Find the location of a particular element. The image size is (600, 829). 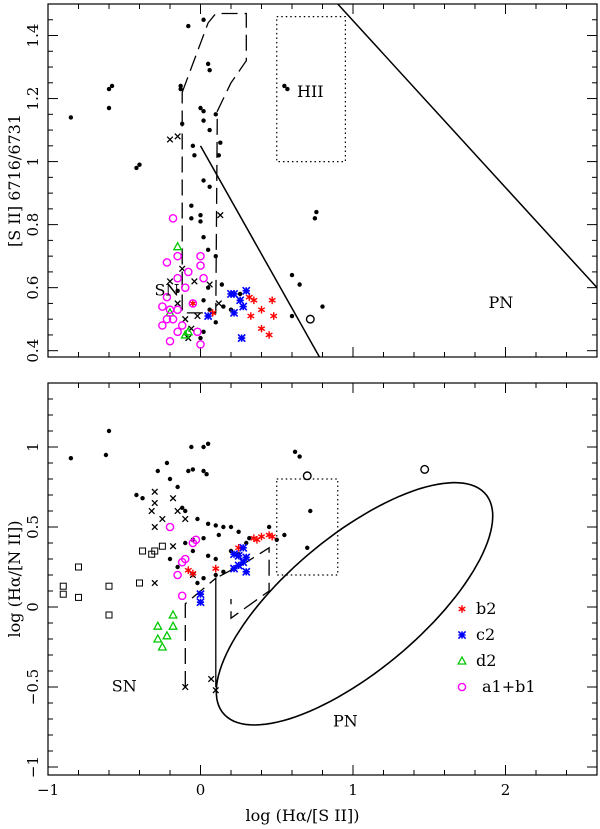

series-d2 is located at coordinates (165, 630).